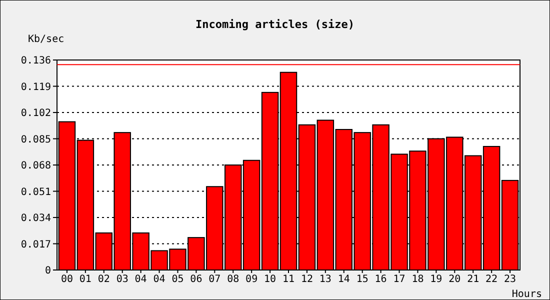  Describe the element at coordinates (233, 279) in the screenshot. I see `x-tick-label: 08` at that location.